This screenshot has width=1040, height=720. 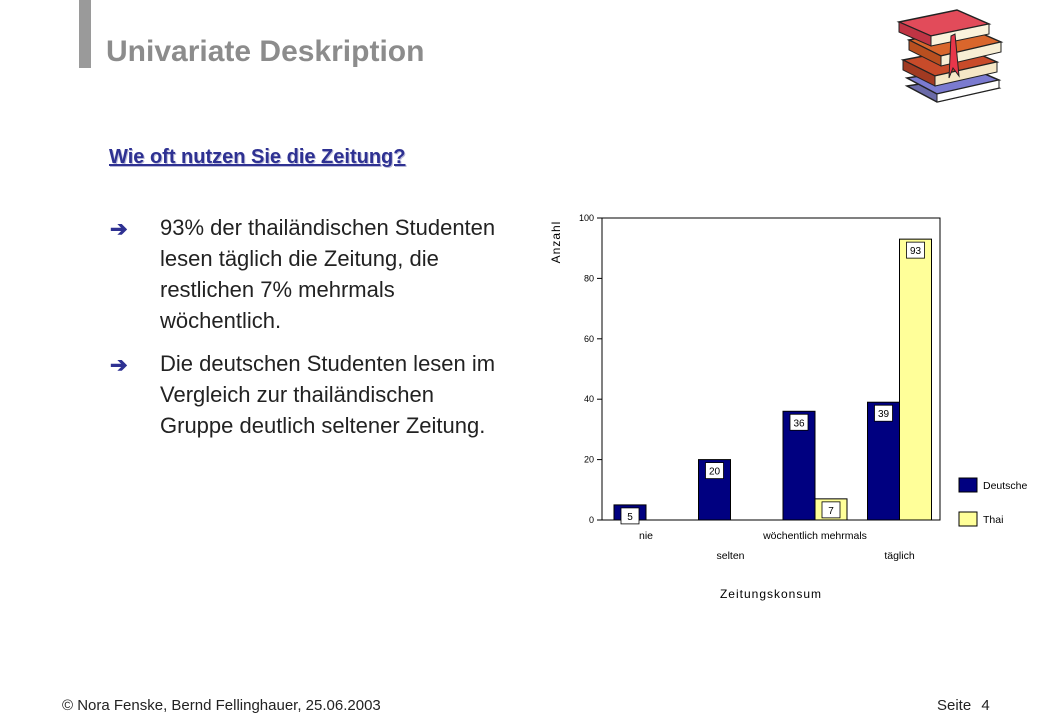 What do you see at coordinates (730, 556) in the screenshot?
I see `x-tick-label: selten` at bounding box center [730, 556].